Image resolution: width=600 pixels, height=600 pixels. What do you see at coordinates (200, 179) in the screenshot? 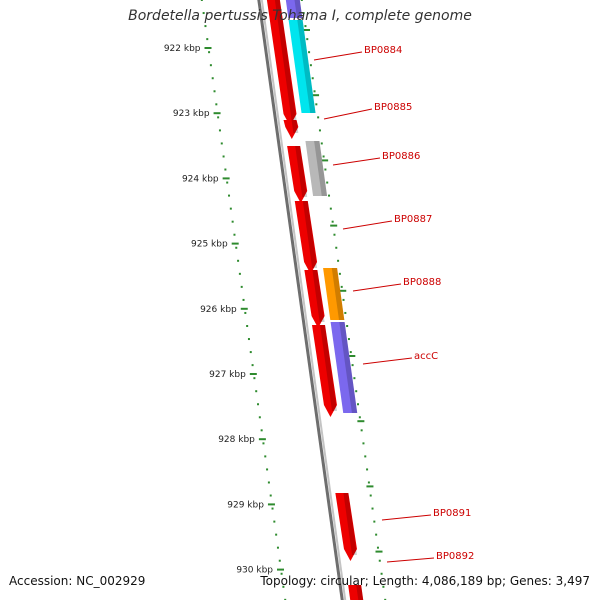
I see `scale-tick-label: 924 kbp` at bounding box center [200, 179].